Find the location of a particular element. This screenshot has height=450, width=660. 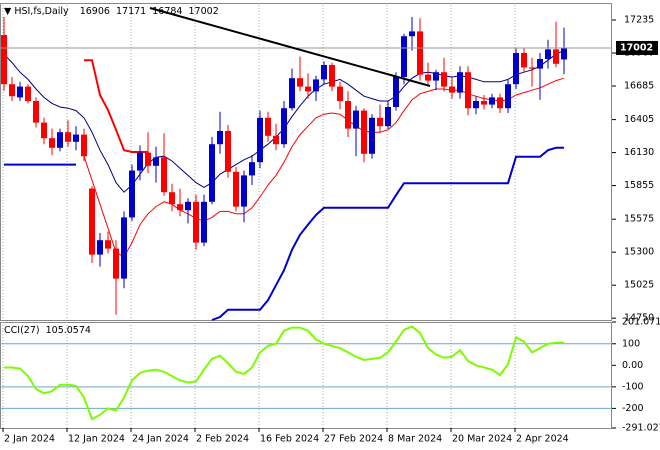

y-tick-label: 16405 is located at coordinates (639, 119).